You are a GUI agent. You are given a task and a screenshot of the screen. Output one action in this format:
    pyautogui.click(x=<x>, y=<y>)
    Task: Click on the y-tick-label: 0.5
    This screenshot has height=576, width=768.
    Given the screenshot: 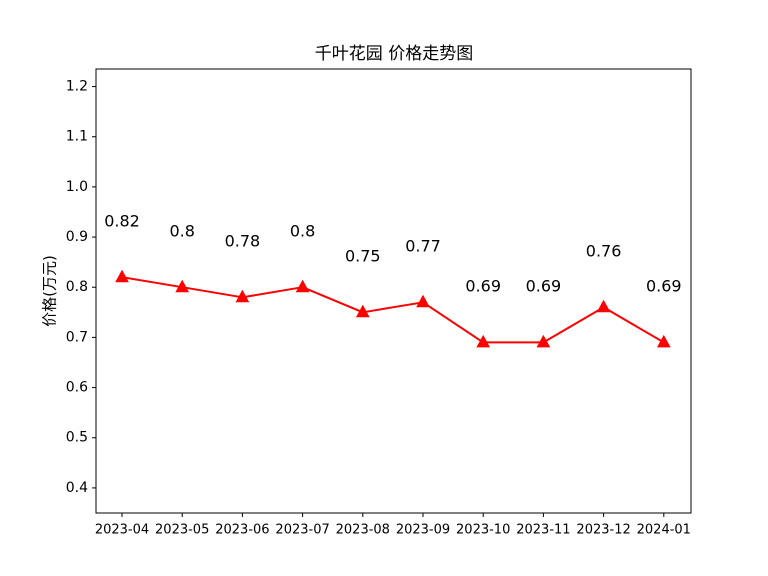 What is the action you would take?
    pyautogui.click(x=77, y=438)
    